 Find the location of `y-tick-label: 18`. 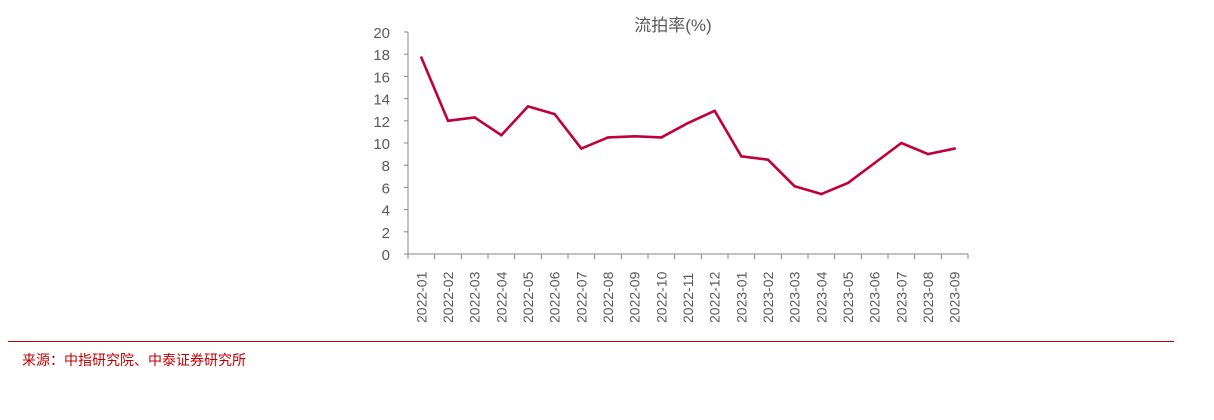

y-tick-label: 18 is located at coordinates (381, 55).